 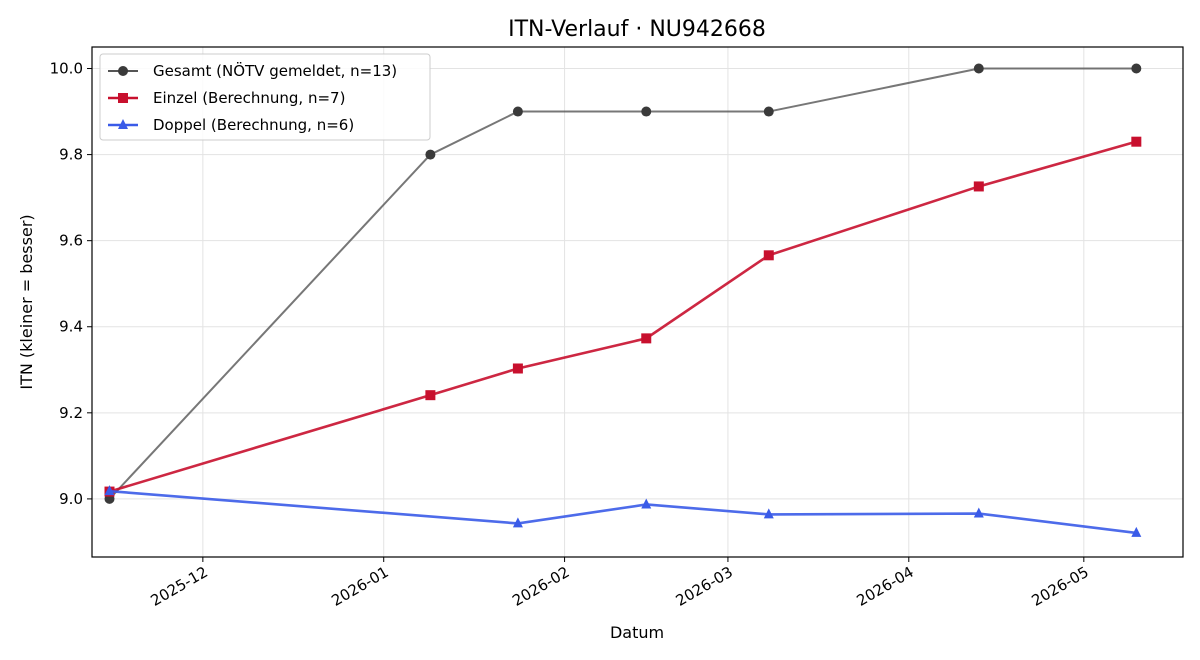 I want to click on y-axis-label: ITN (kleiner = besser), so click(x=26, y=301).